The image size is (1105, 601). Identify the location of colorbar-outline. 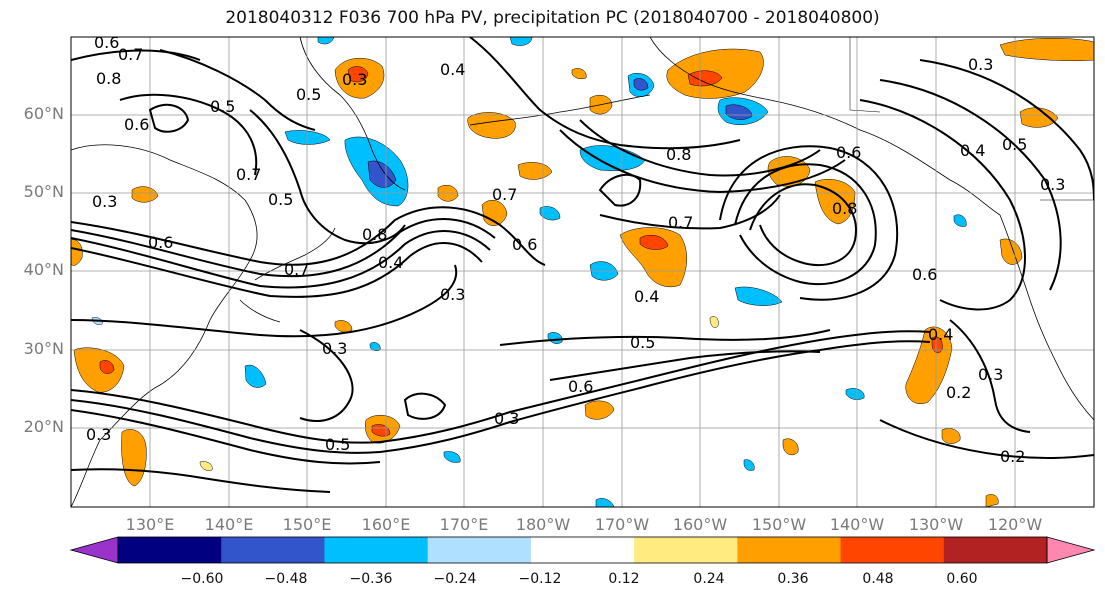
(582, 550).